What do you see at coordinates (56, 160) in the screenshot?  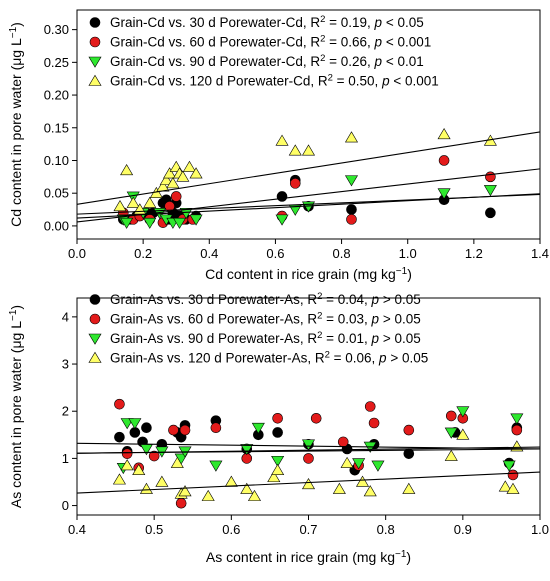 I see `y-tick-label: 0.10` at bounding box center [56, 160].